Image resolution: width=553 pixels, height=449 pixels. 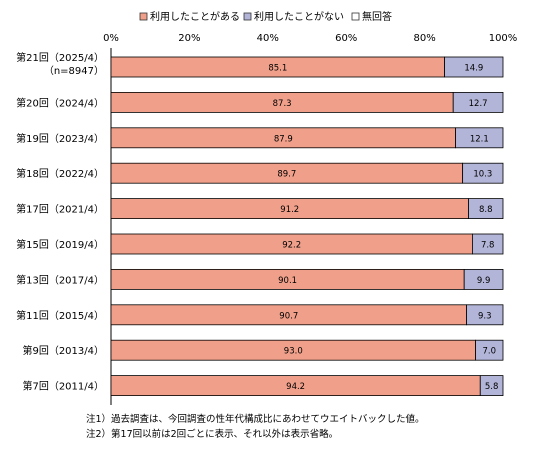 I want to click on legend-label-2: 利用したことがない, so click(x=299, y=16).